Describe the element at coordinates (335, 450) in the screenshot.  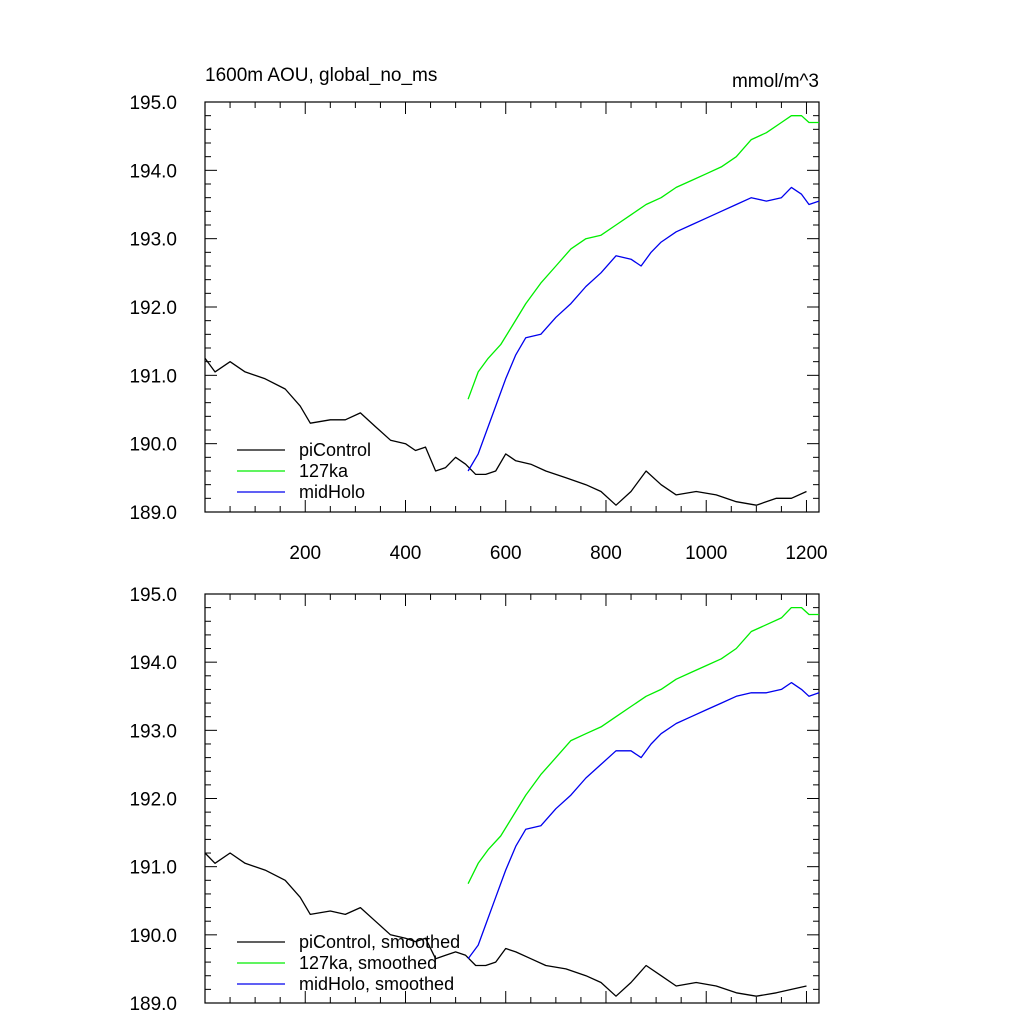
I see `legend-label: piControl` at that location.